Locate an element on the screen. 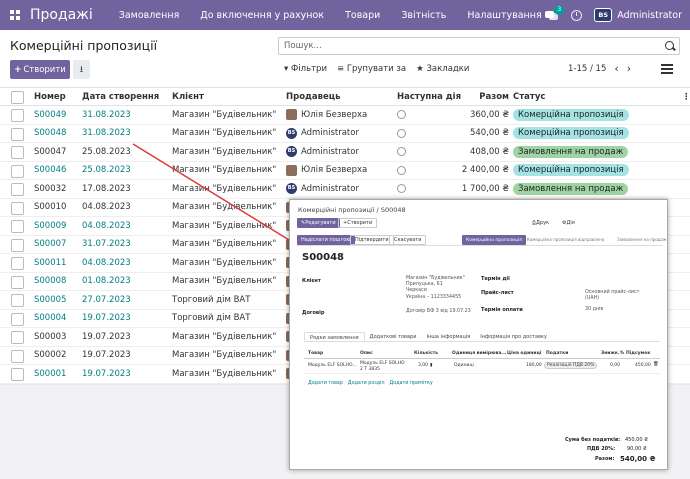  chat-icon: 3 is located at coordinates (555, 13).